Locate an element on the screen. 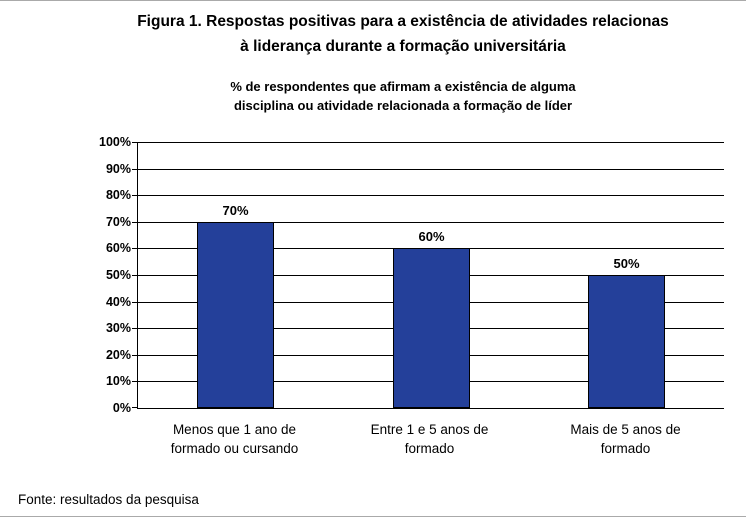 Image resolution: width=746 pixels, height=517 pixels. page-top-edge-line is located at coordinates (373, 0).